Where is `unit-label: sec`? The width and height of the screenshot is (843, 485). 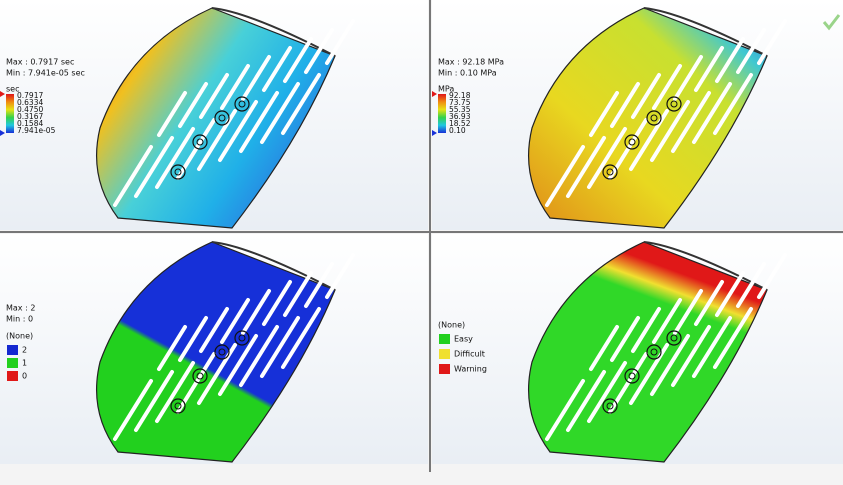 unit-label: sec is located at coordinates (13, 89).